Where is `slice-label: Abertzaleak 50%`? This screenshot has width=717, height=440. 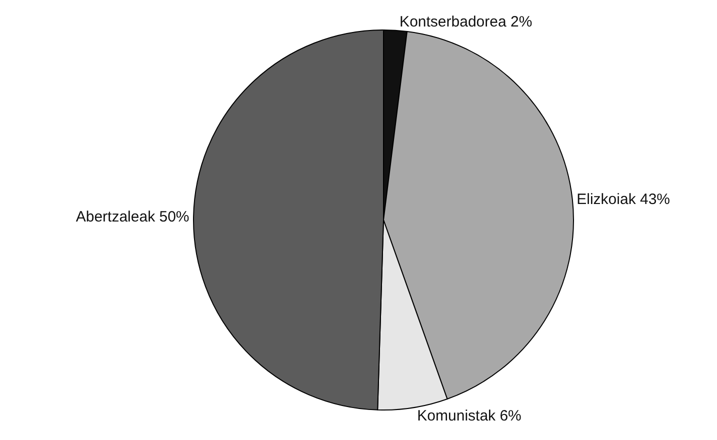
slice-label: Abertzaleak 50% is located at coordinates (133, 217).